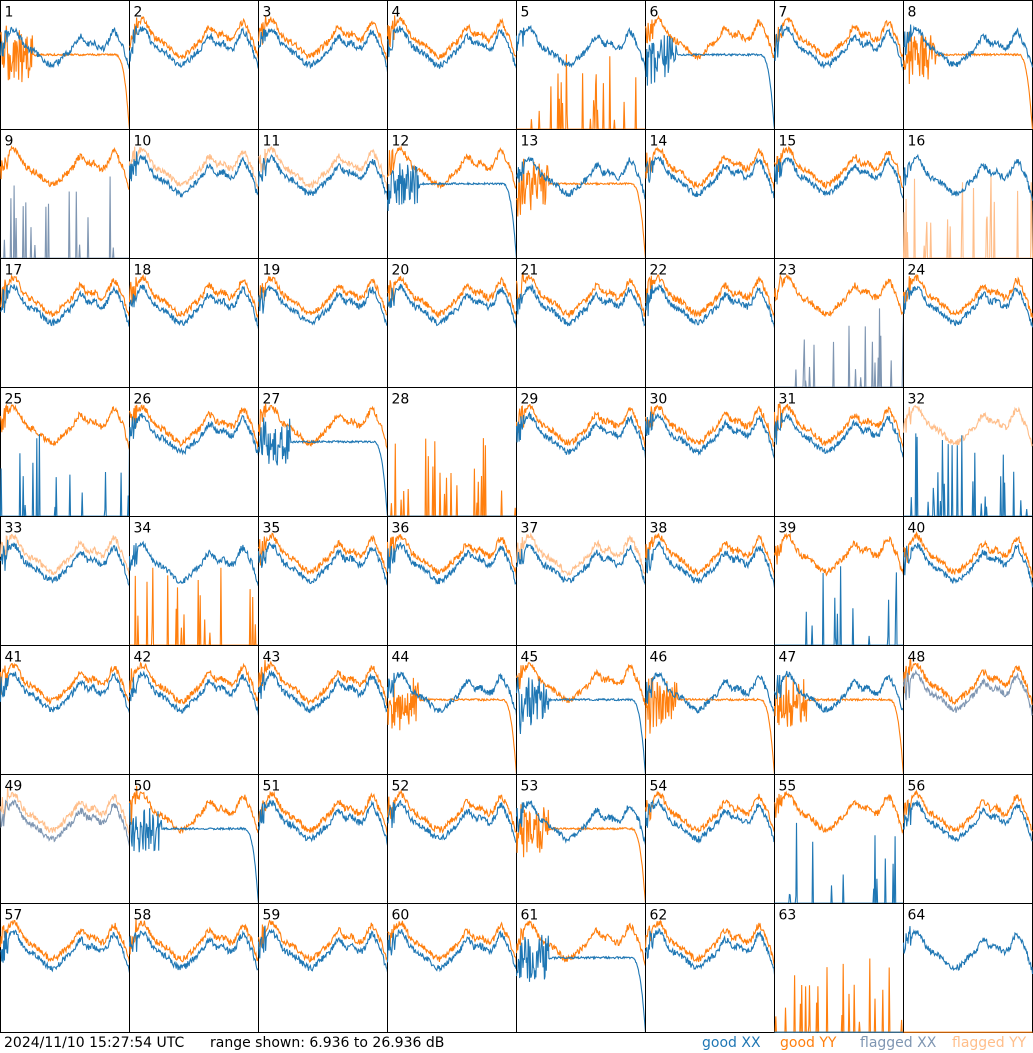 The width and height of the screenshot is (1033, 1053). What do you see at coordinates (808, 1043) in the screenshot?
I see `legend-good-yy: good YY` at bounding box center [808, 1043].